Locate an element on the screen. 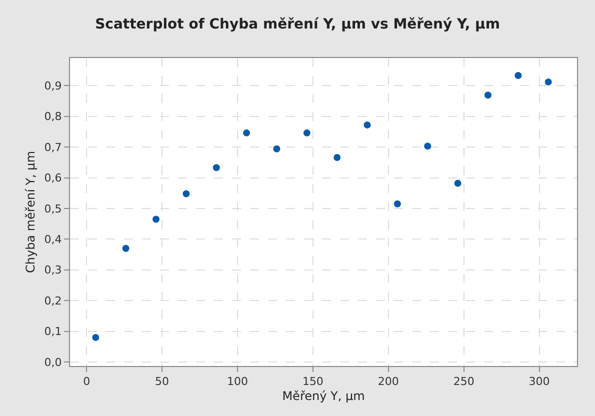 This screenshot has height=416, width=595. chart-title: Scatterplot of Chyba měření Y, µm vs Měřený Y, µm is located at coordinates (297, 24).